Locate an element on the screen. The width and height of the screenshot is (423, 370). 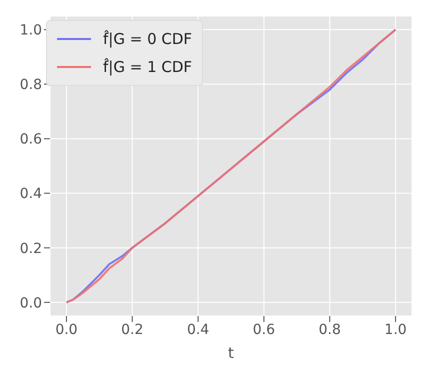
x-tick-label: 0.8 is located at coordinates (329, 330).